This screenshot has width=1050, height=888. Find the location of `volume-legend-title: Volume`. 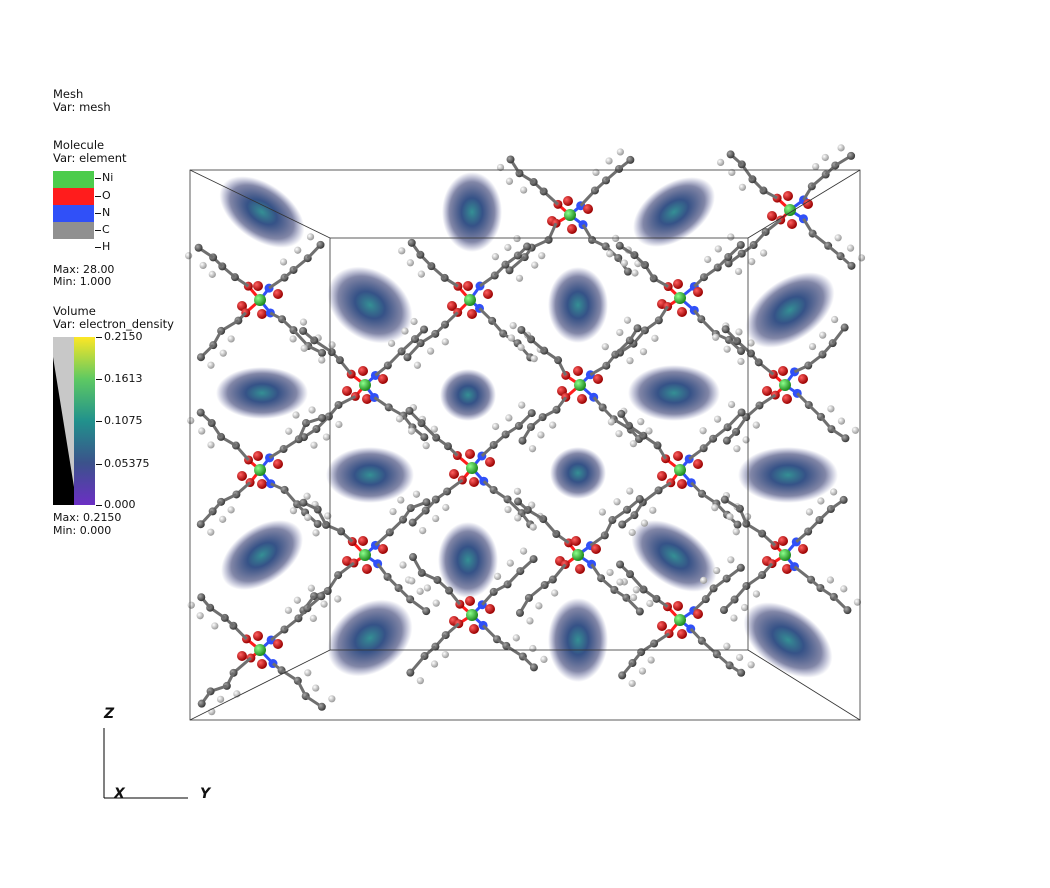

volume-legend-title: Volume is located at coordinates (74, 311).